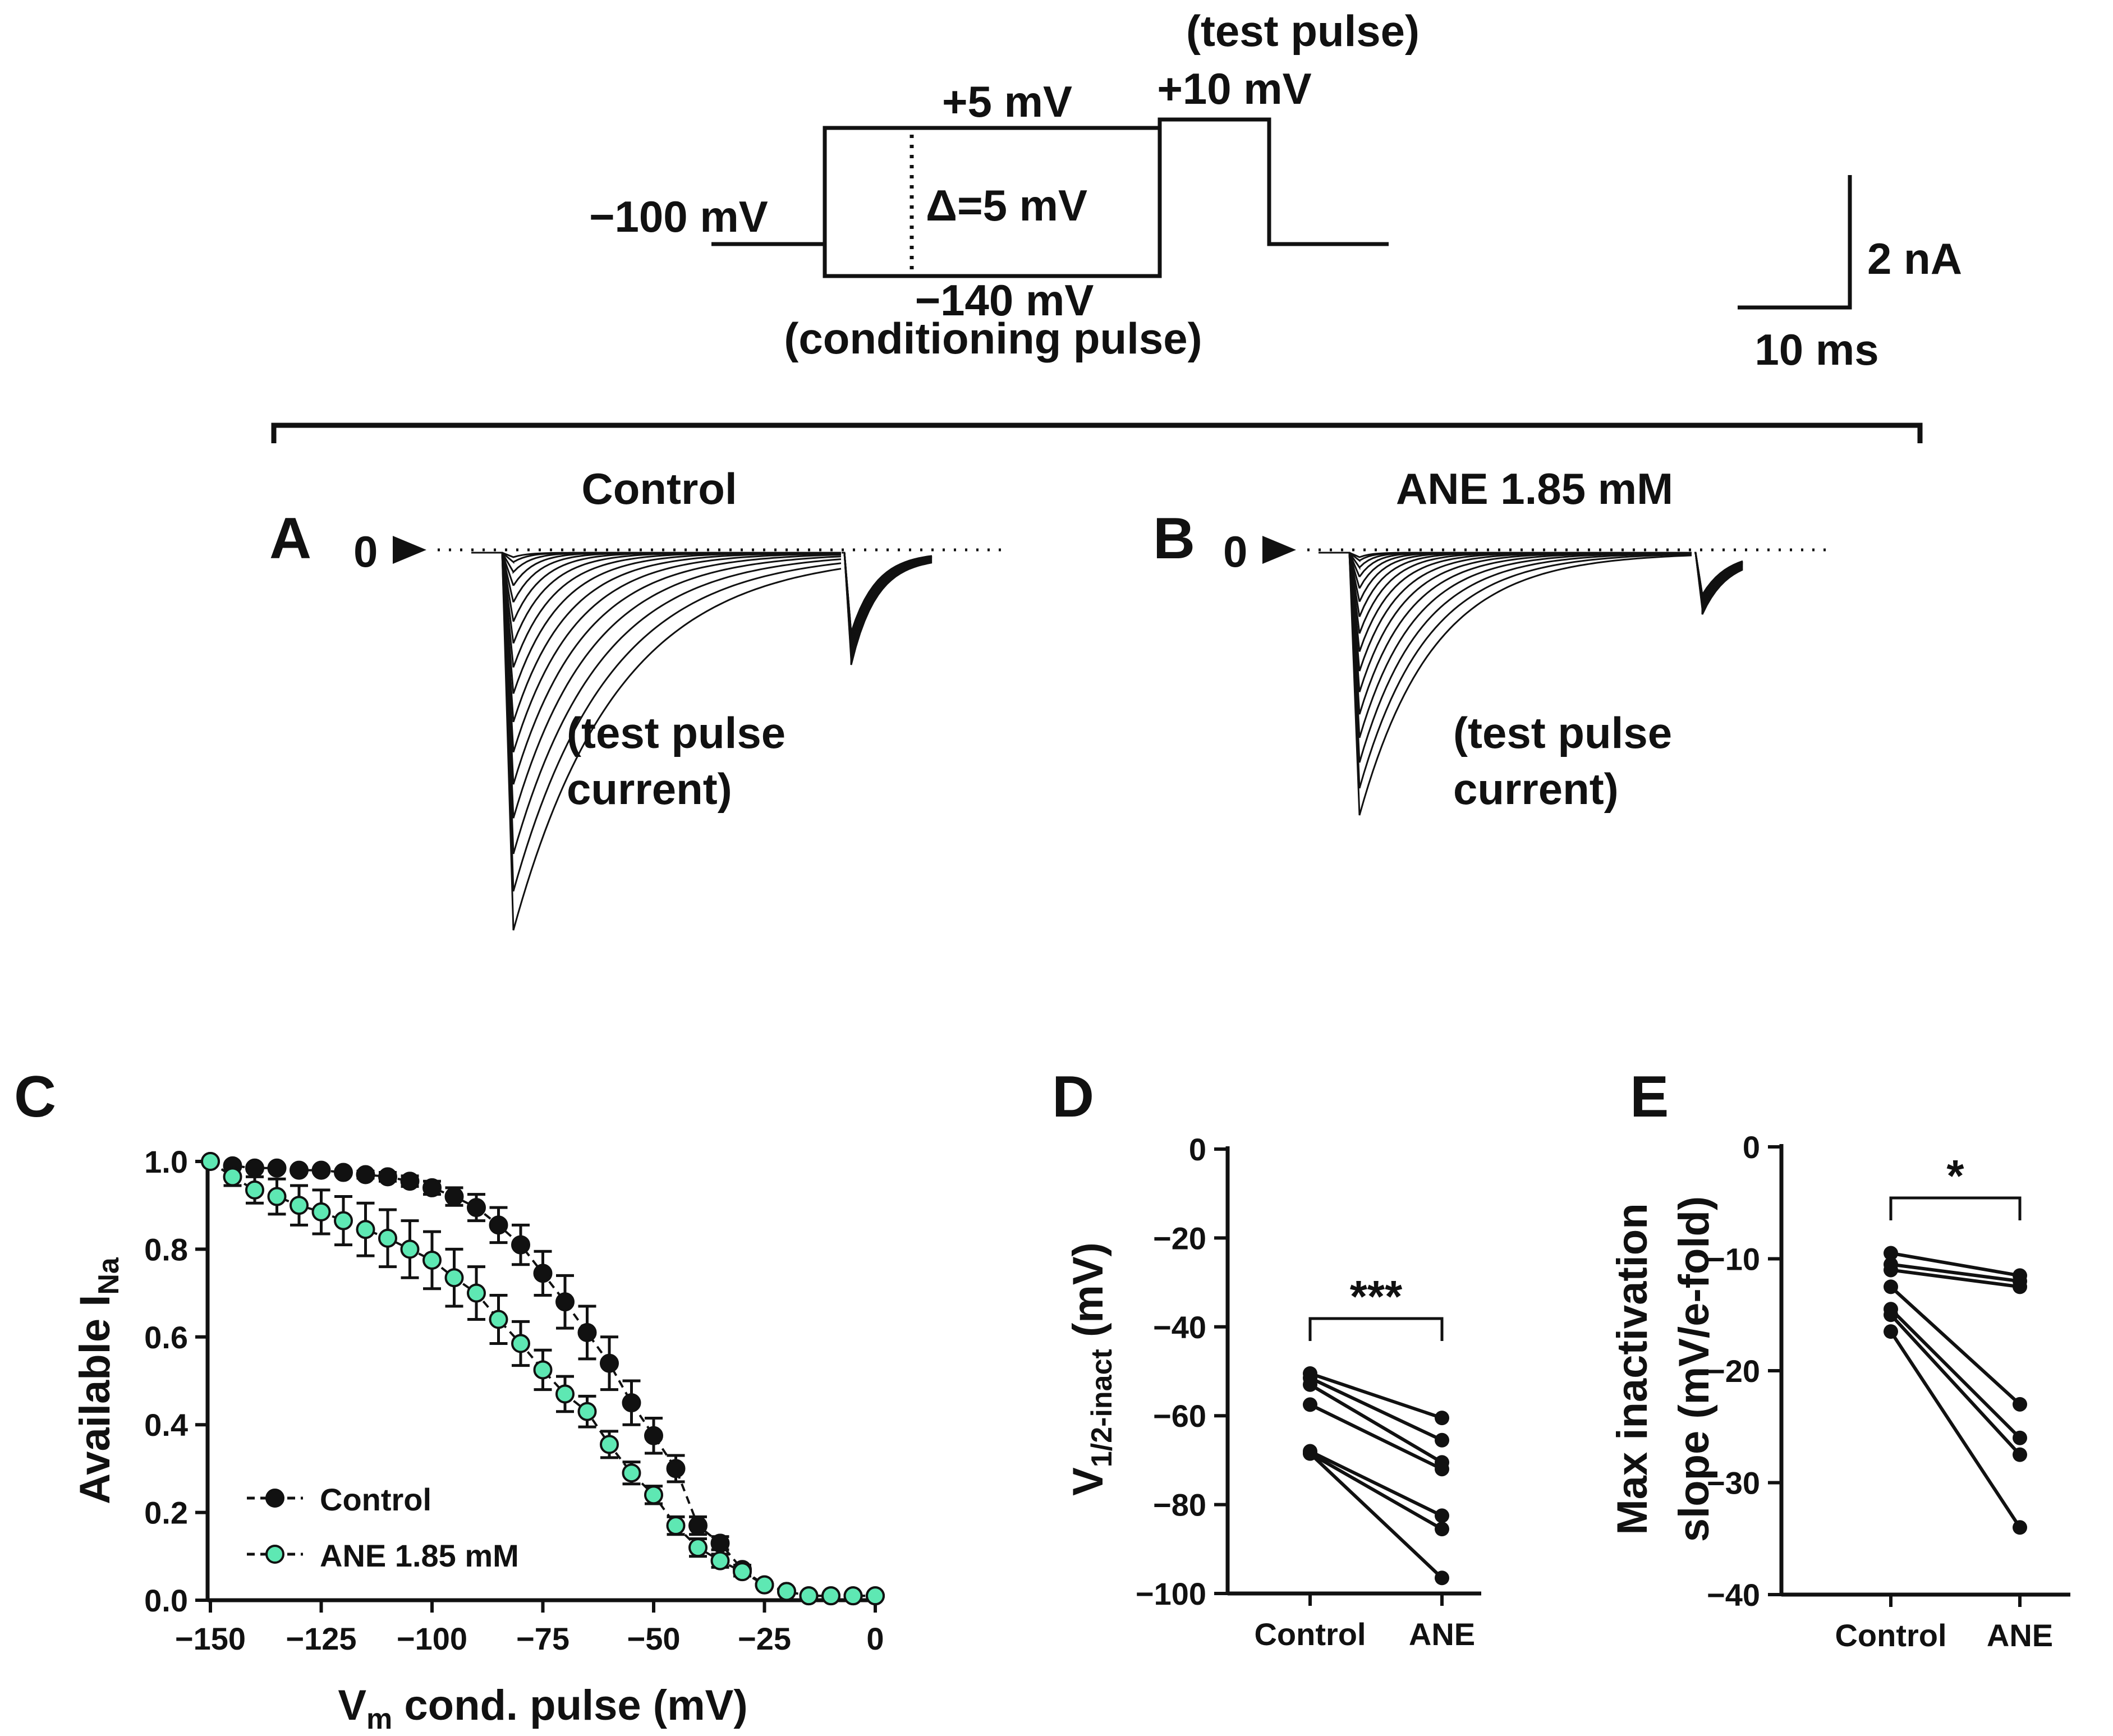  I want to click on y-axis-label-line2: slope (mV/e-fold), so click(1694, 1369).